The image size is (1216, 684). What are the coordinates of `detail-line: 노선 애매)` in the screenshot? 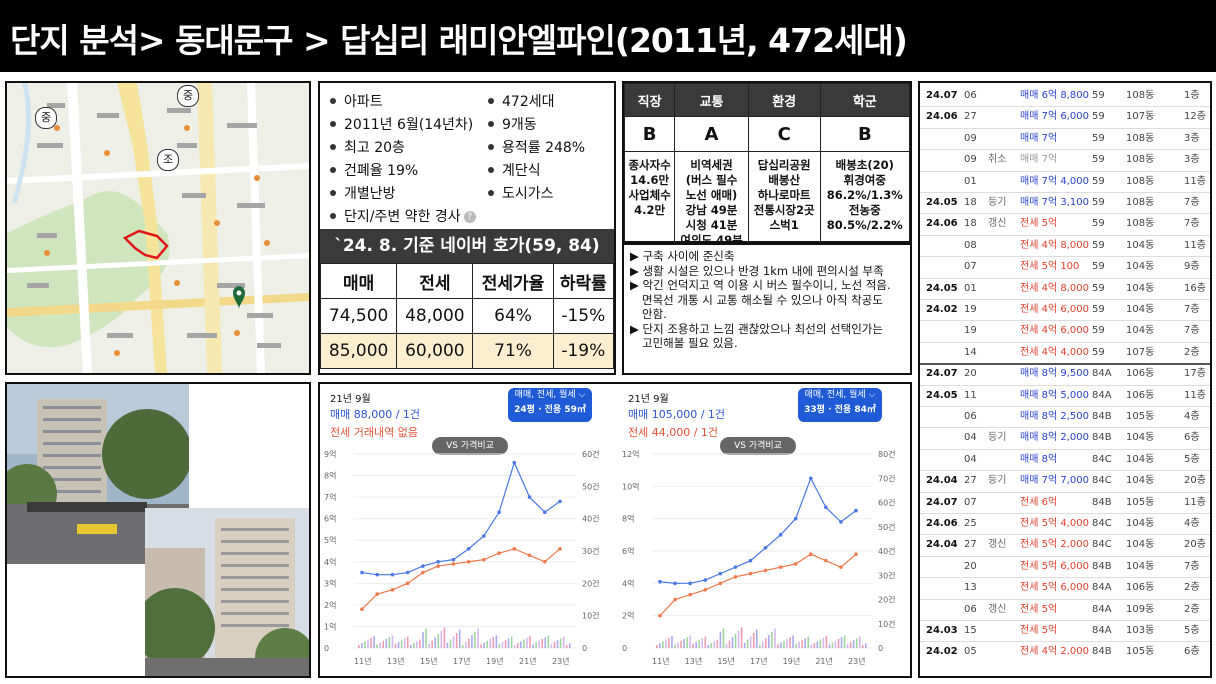 It's located at (711, 195).